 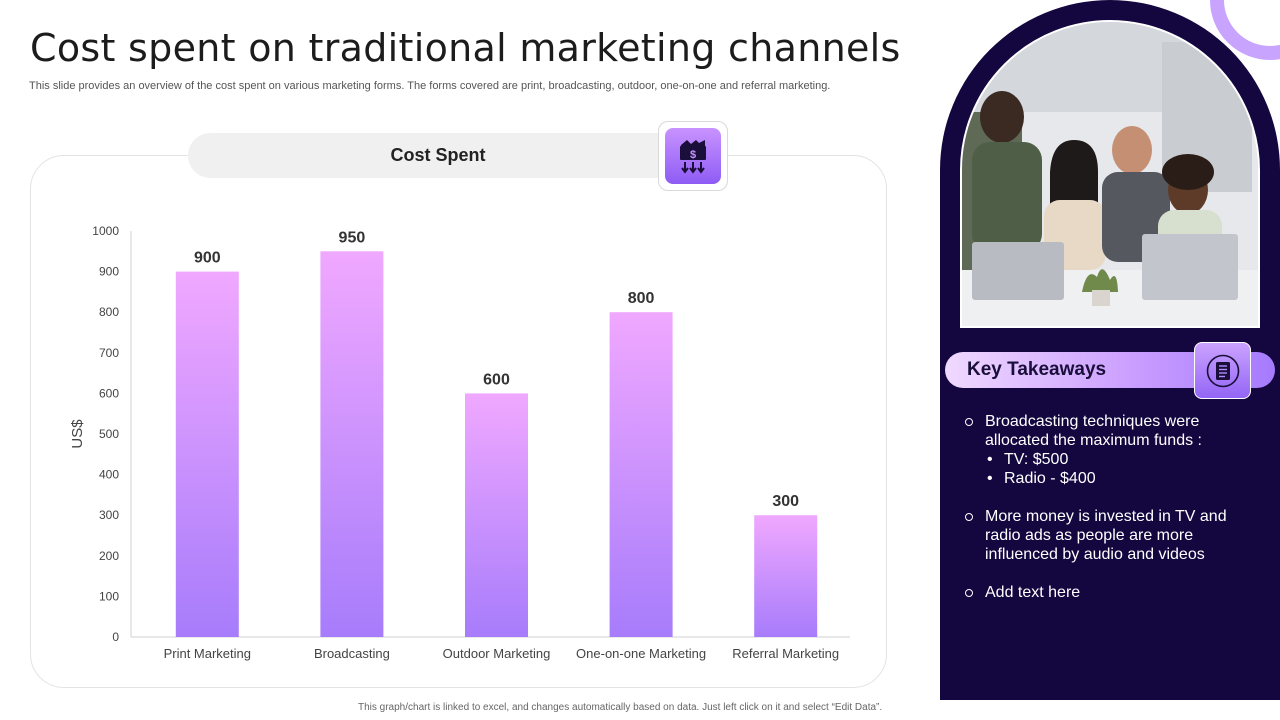 What do you see at coordinates (109, 353) in the screenshot?
I see `y-tick-label: 700` at bounding box center [109, 353].